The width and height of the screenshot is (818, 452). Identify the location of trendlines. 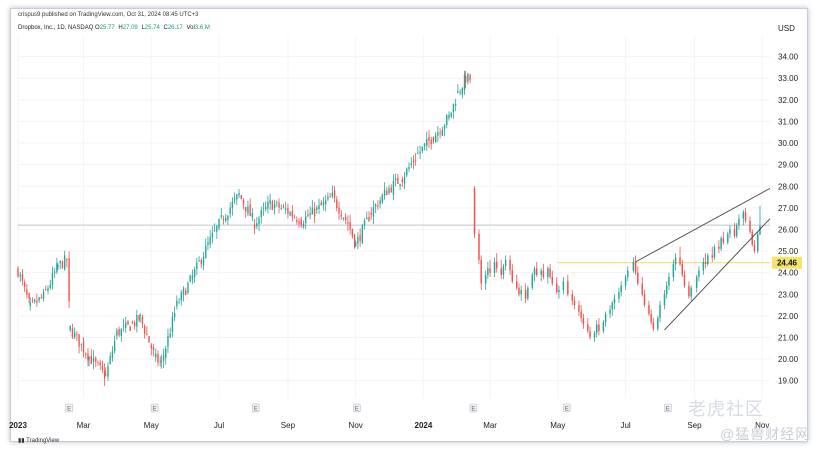
(703, 259).